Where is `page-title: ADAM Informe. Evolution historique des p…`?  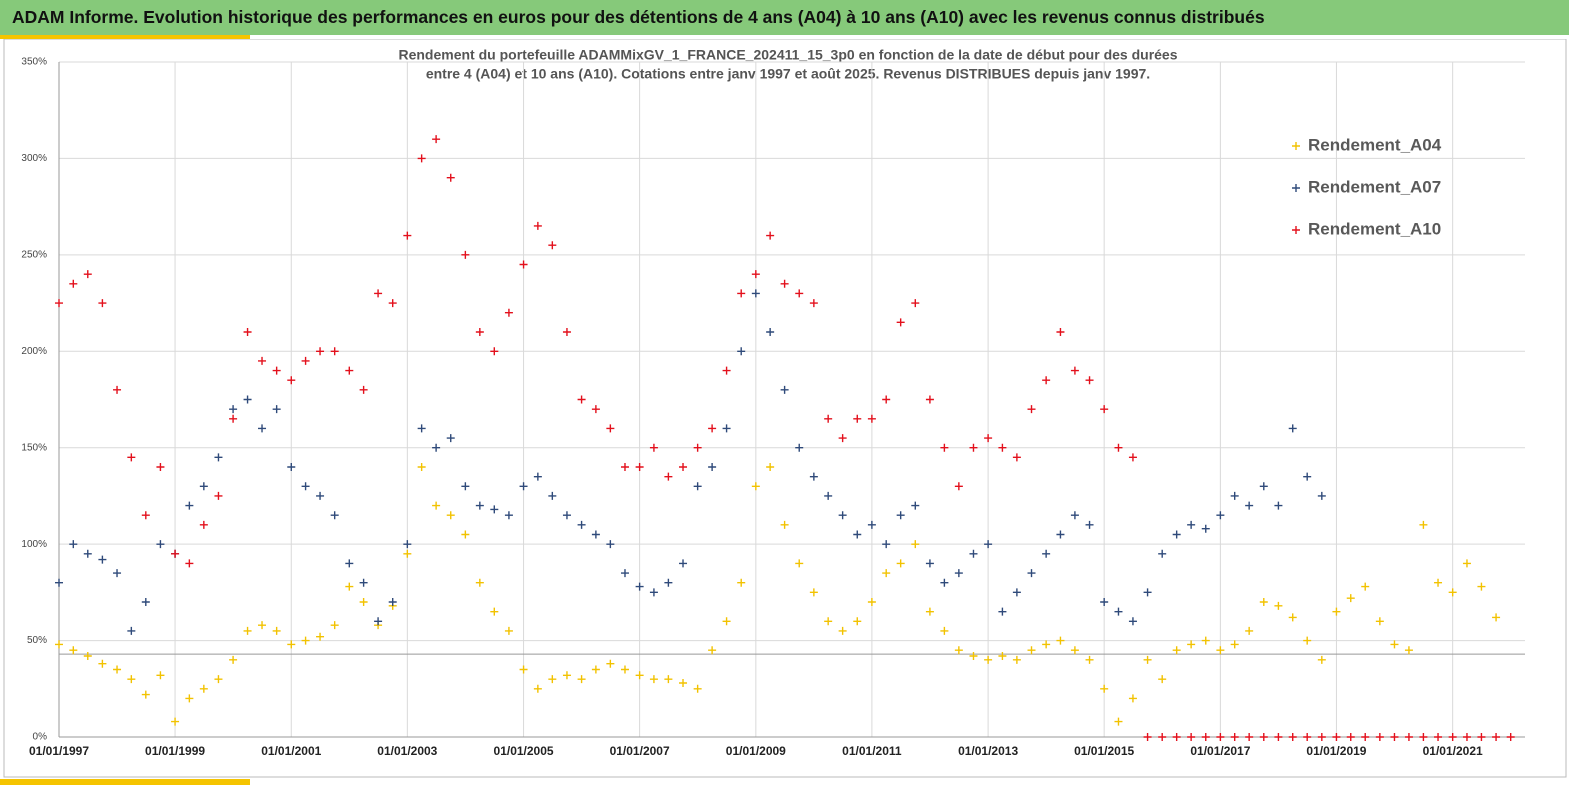 page-title: ADAM Informe. Evolution historique des p… is located at coordinates (638, 17).